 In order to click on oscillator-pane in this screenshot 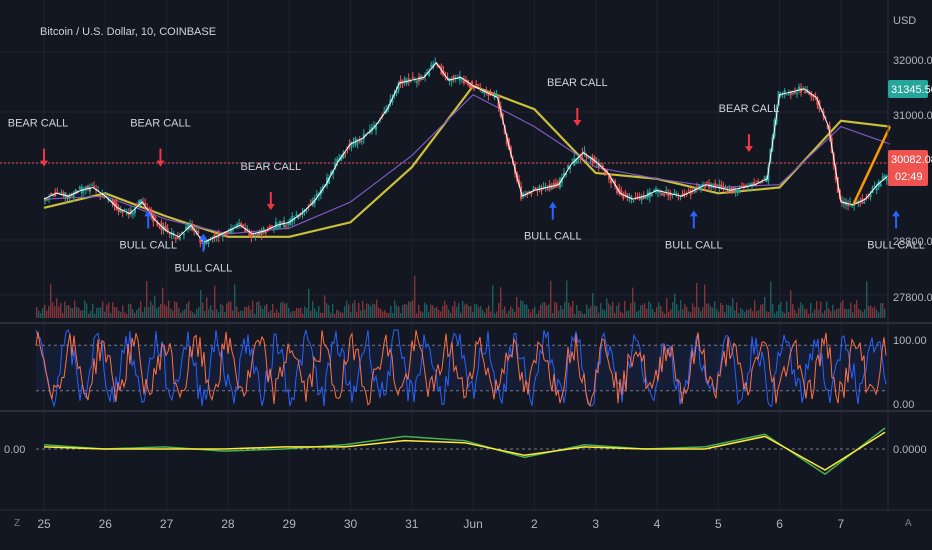, I will do `click(461, 451)`.